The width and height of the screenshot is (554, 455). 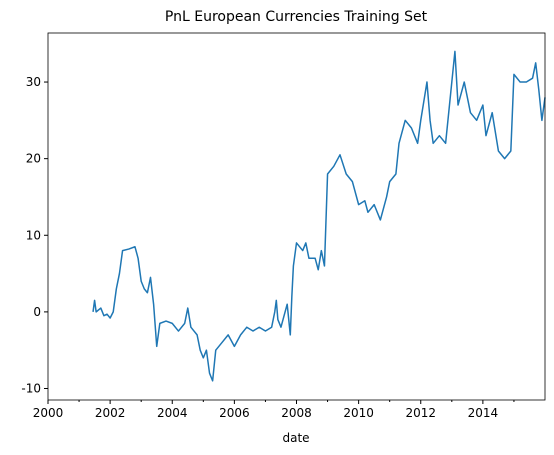 I want to click on x-axis-label: date, so click(x=295, y=438).